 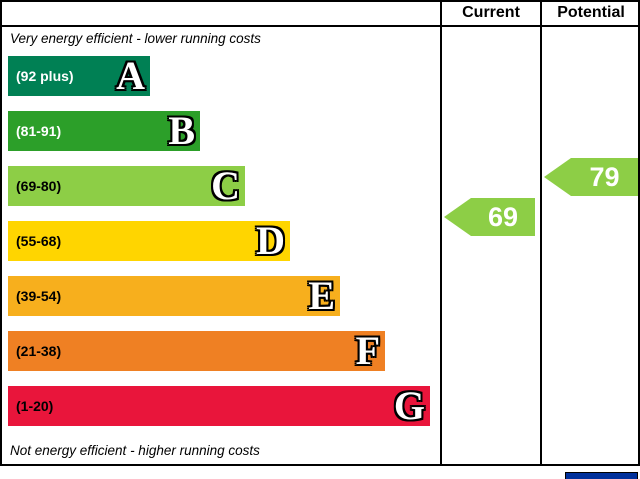 What do you see at coordinates (196, 351) in the screenshot?
I see `band-f: (21-38) F` at bounding box center [196, 351].